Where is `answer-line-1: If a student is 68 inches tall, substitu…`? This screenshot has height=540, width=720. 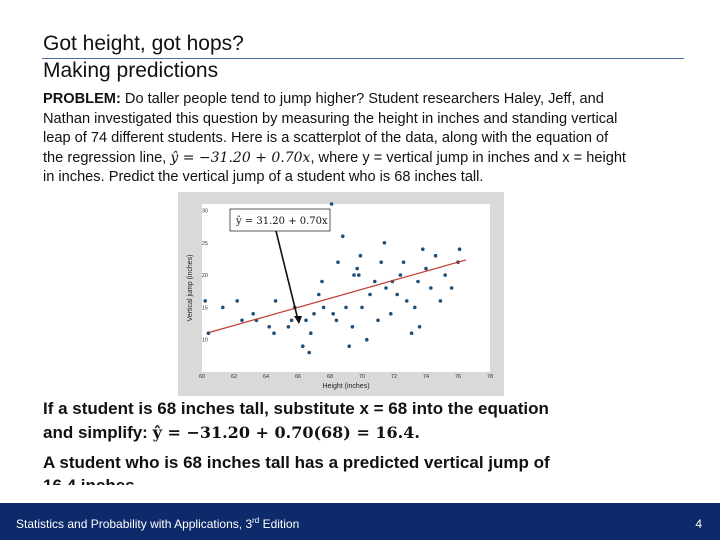 answer-line-1: If a student is 68 inches tall, substitu… is located at coordinates (296, 408).